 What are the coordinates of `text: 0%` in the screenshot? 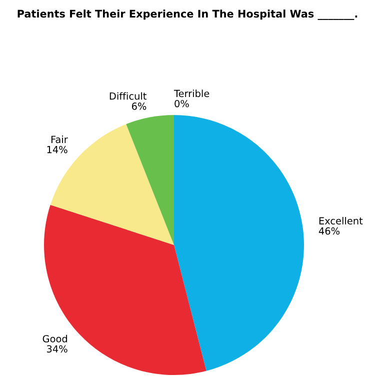 It's located at (181, 104).